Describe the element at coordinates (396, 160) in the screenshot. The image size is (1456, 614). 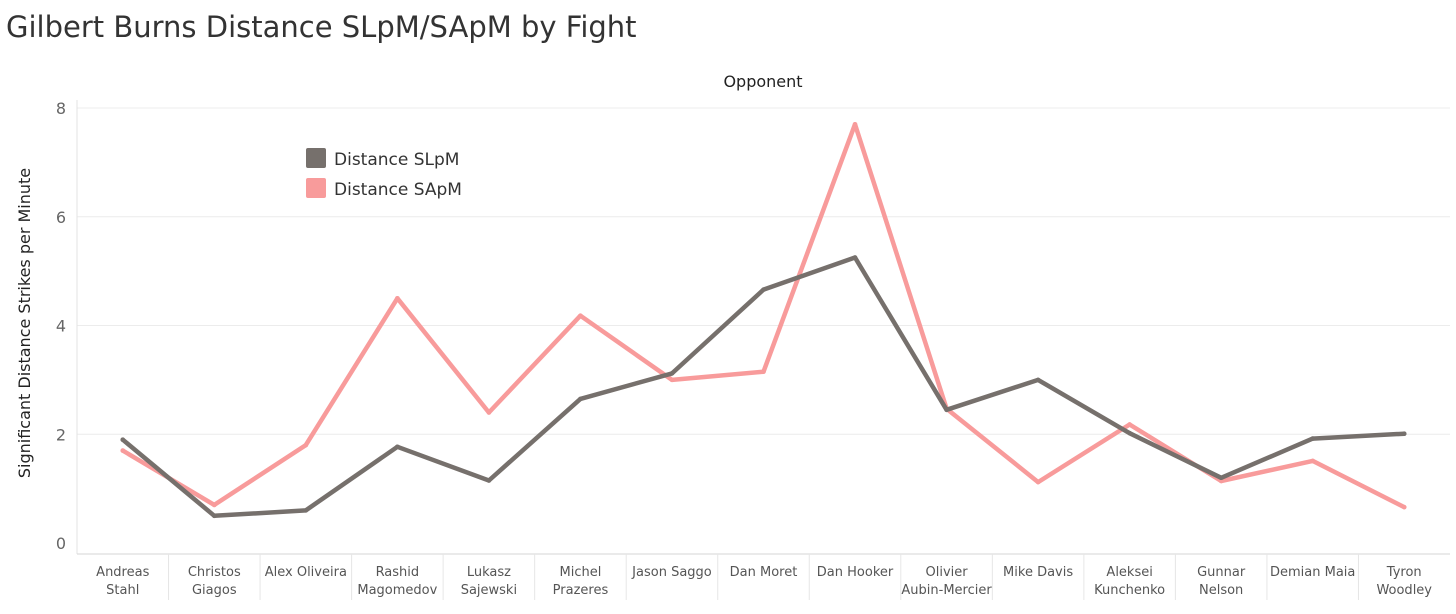
I see `legend-label-slpm: Distance SLpM` at that location.